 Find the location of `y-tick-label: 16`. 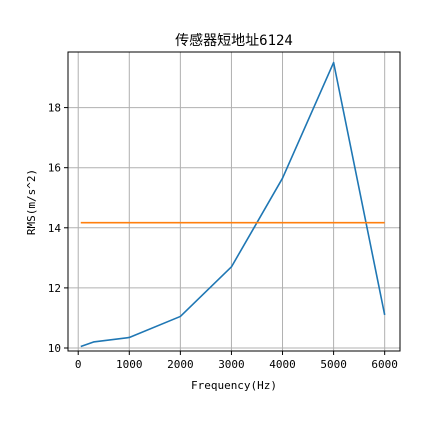

y-tick-label: 16 is located at coordinates (54, 168).